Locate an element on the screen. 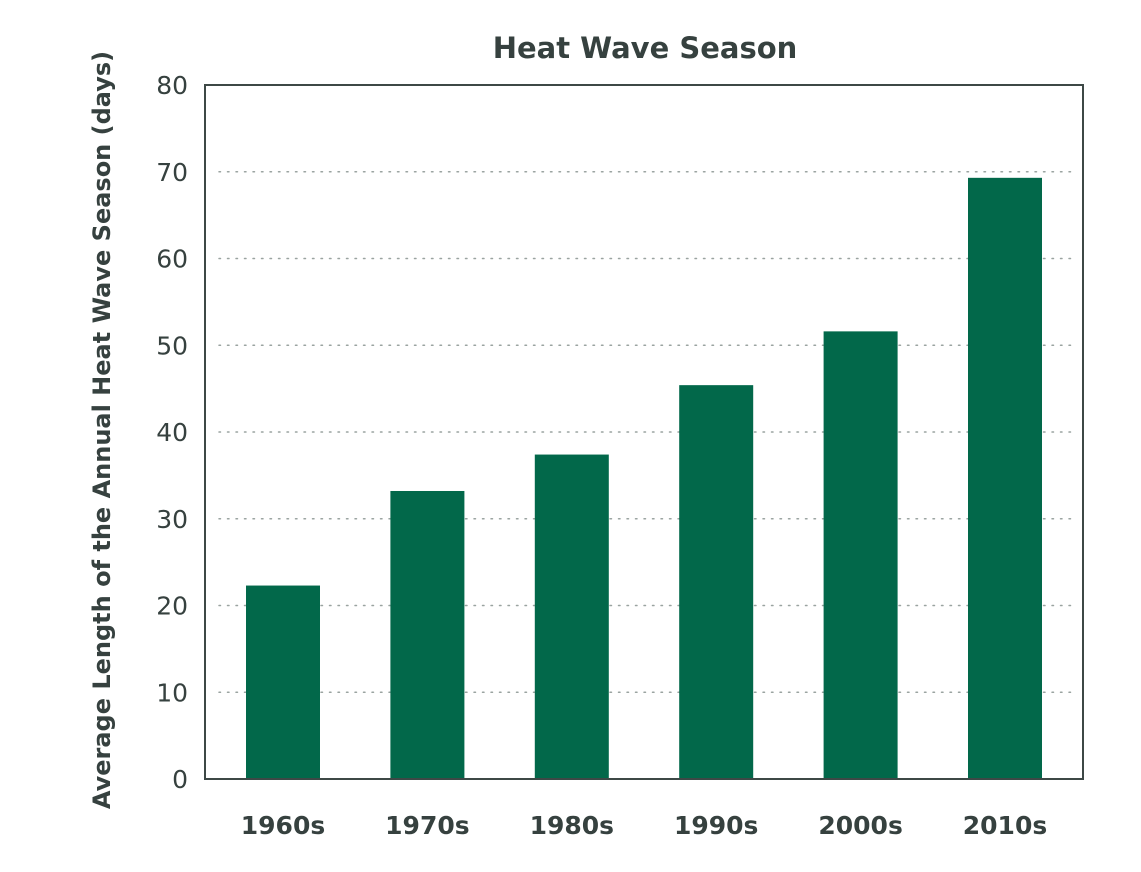  y-tick-label: 70 is located at coordinates (172, 172).